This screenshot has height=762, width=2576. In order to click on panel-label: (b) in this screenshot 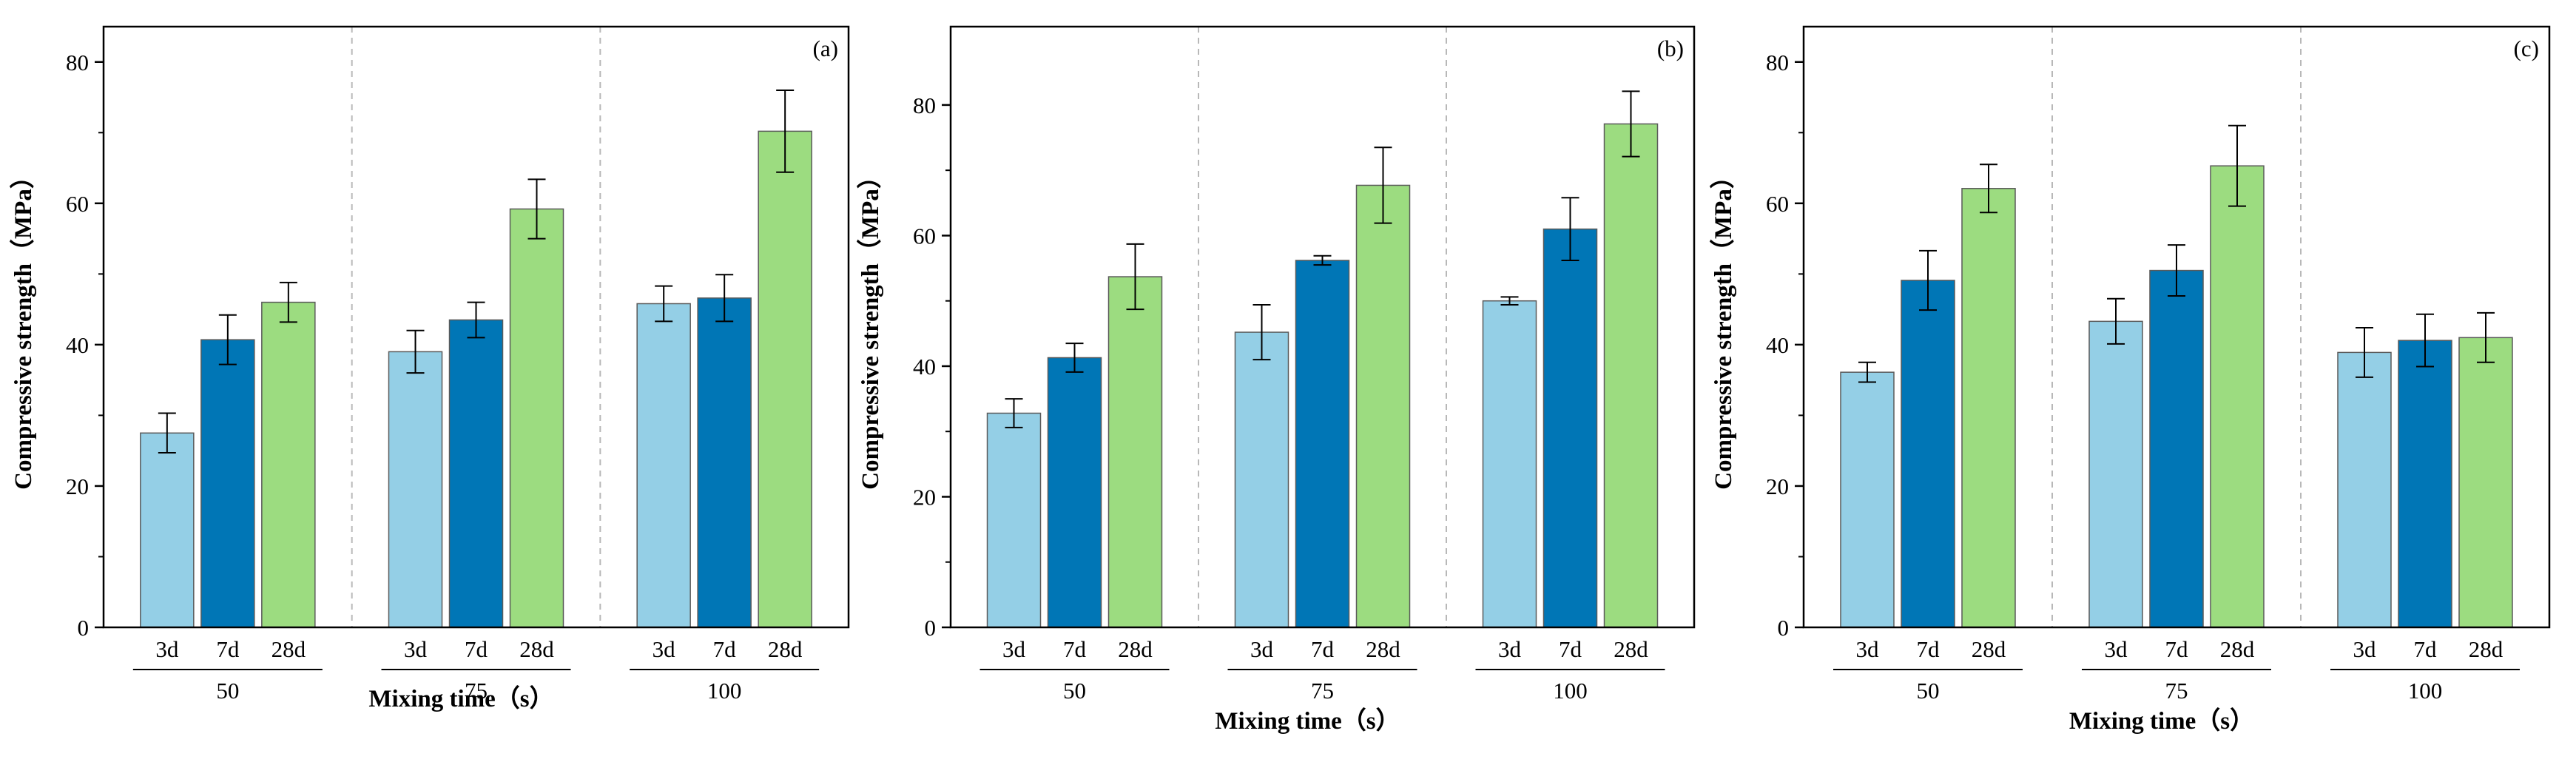, I will do `click(1670, 48)`.